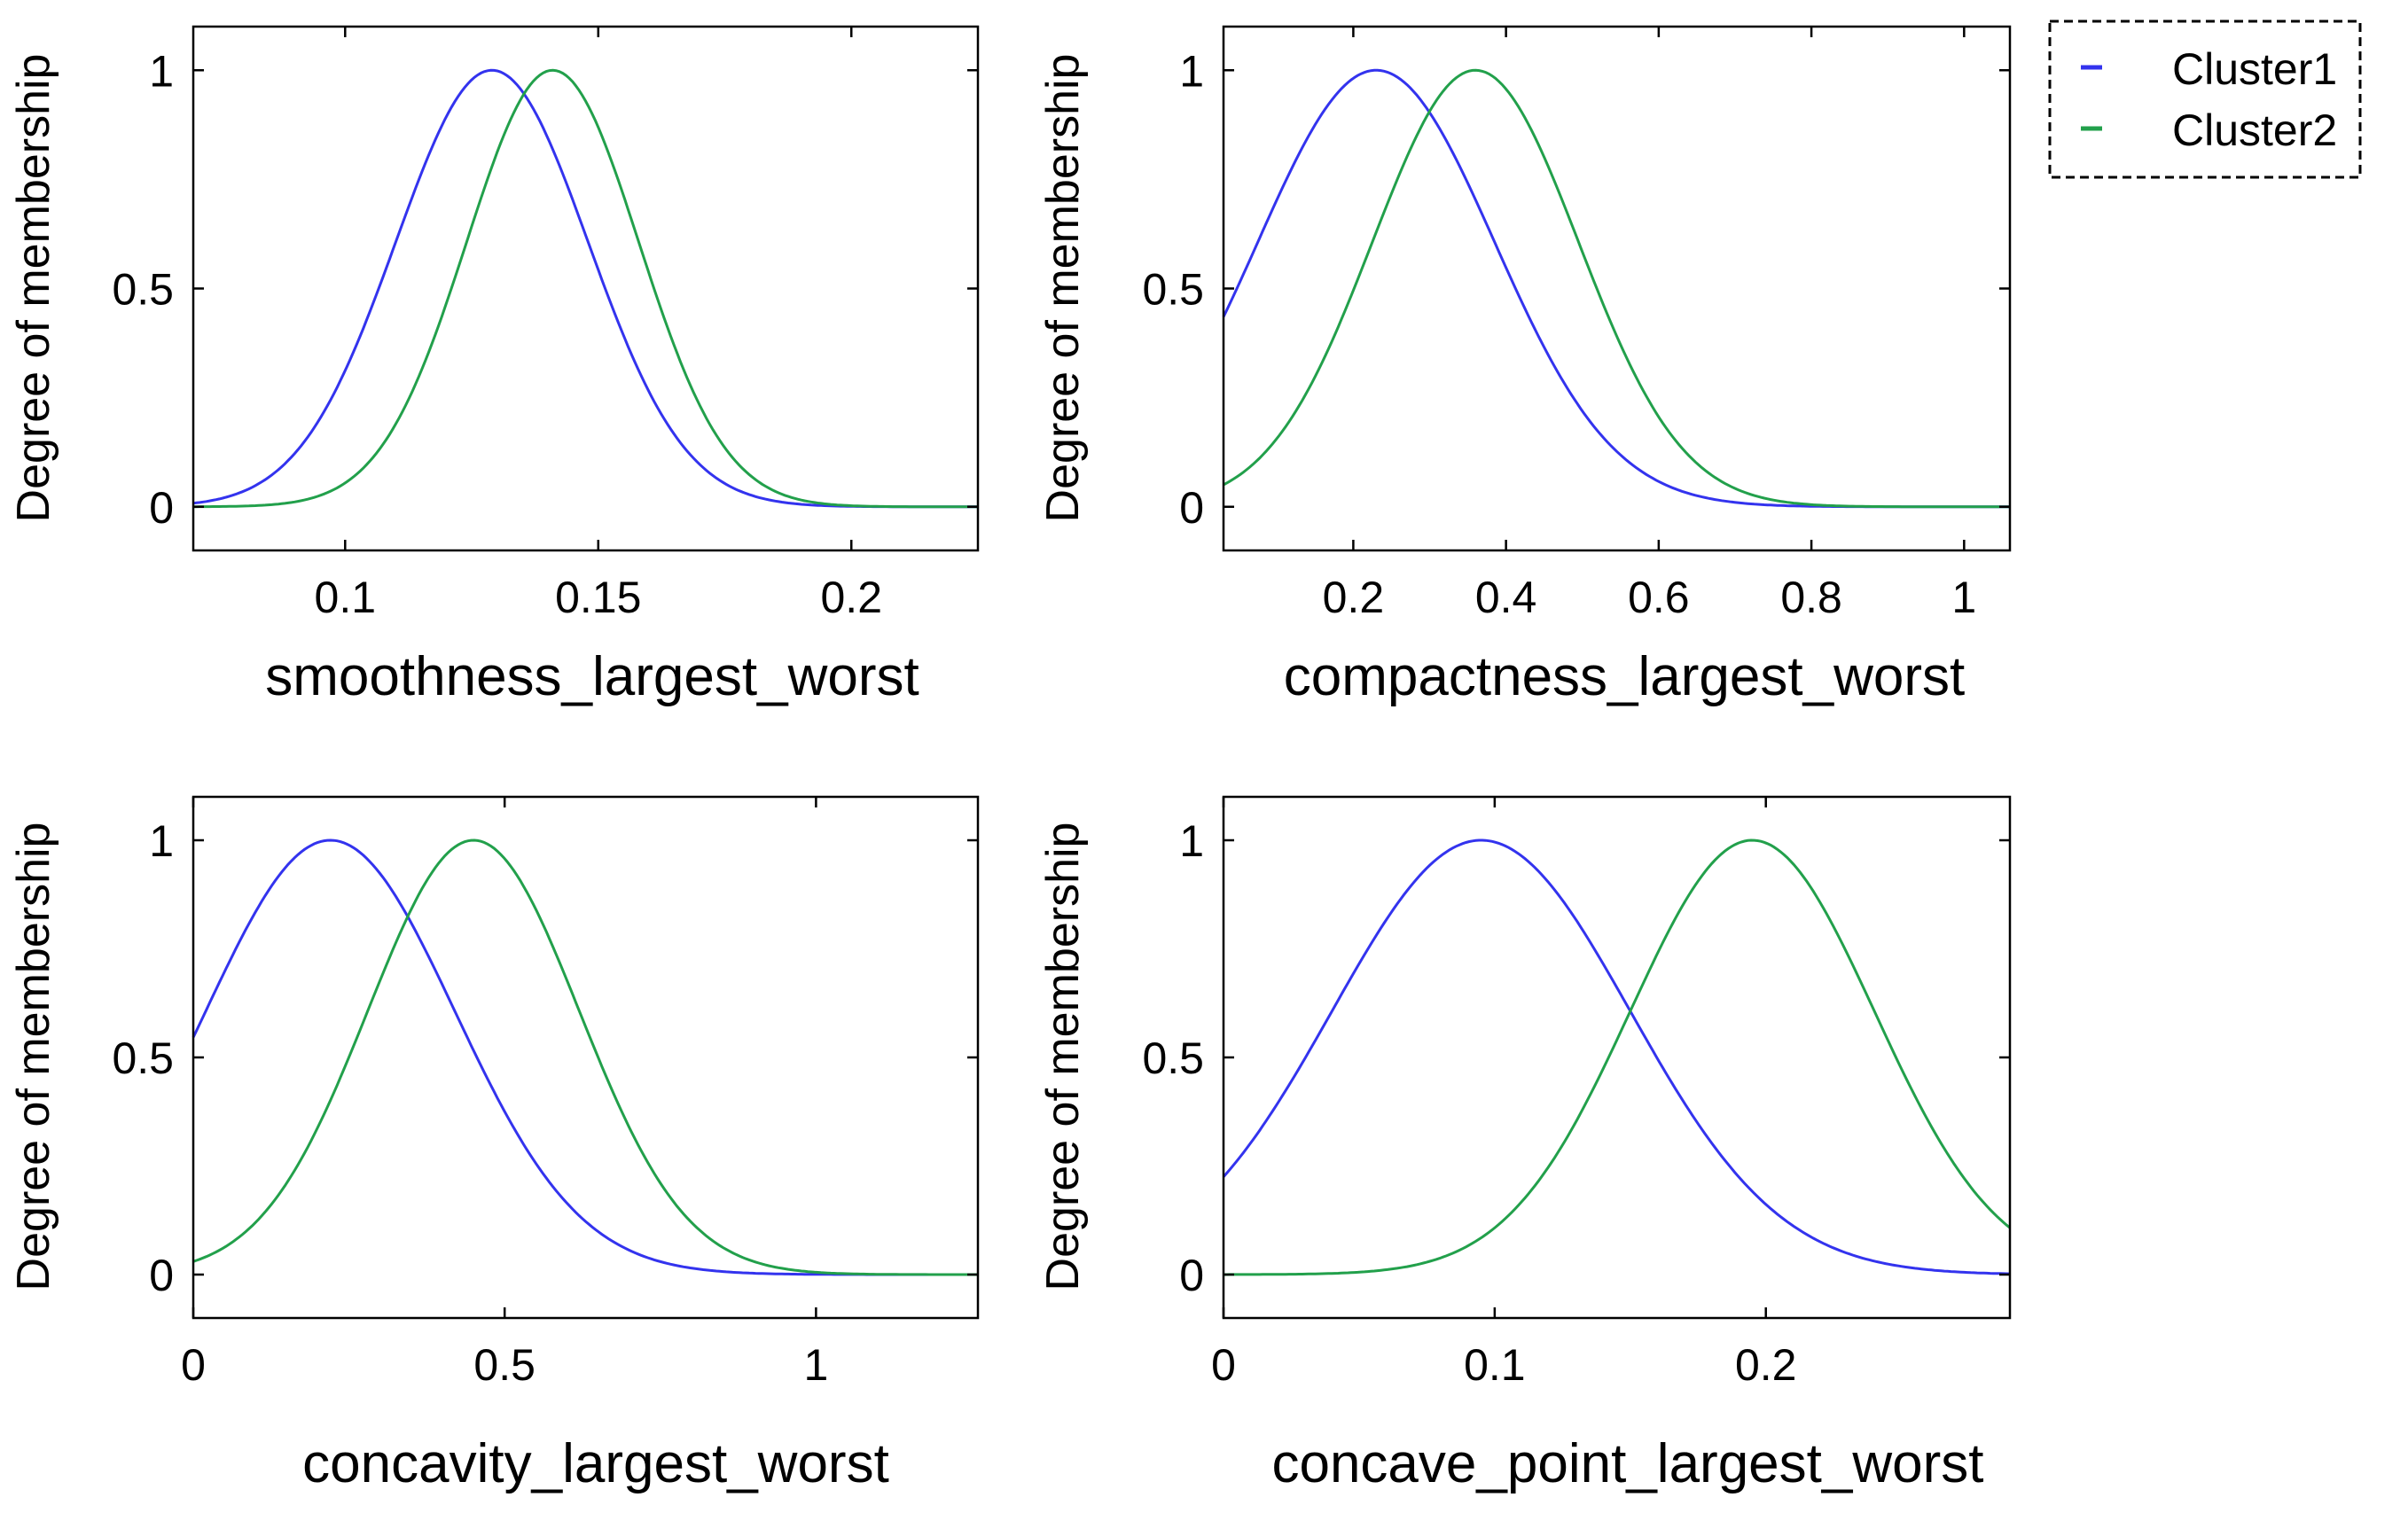 The width and height of the screenshot is (2408, 1513). I want to click on legend-box, so click(2205, 99).